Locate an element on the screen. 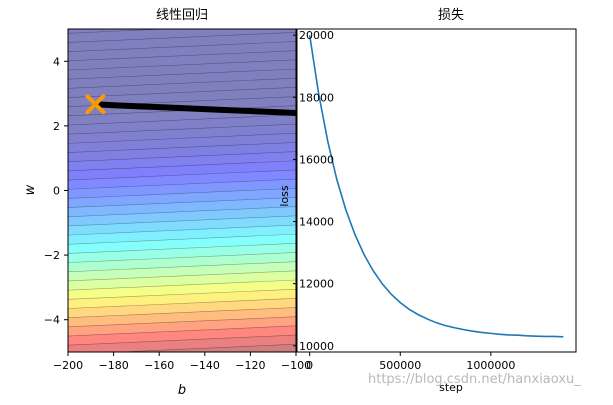  y-tick-label: 18000 is located at coordinates (316, 97).